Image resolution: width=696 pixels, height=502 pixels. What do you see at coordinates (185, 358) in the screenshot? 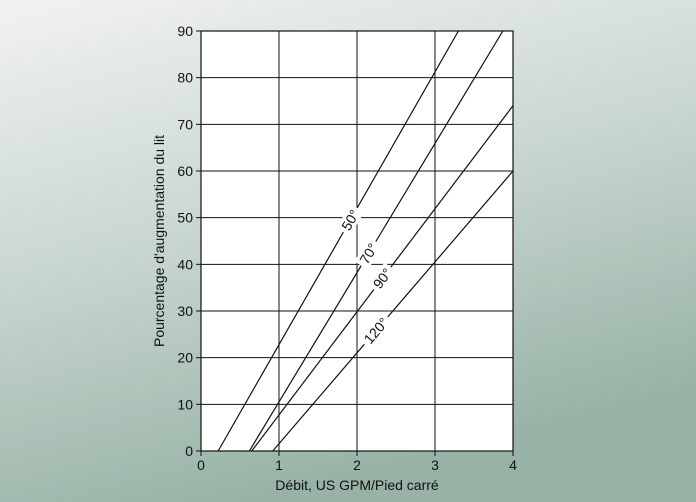
I see `y-tick-label: 20` at bounding box center [185, 358].